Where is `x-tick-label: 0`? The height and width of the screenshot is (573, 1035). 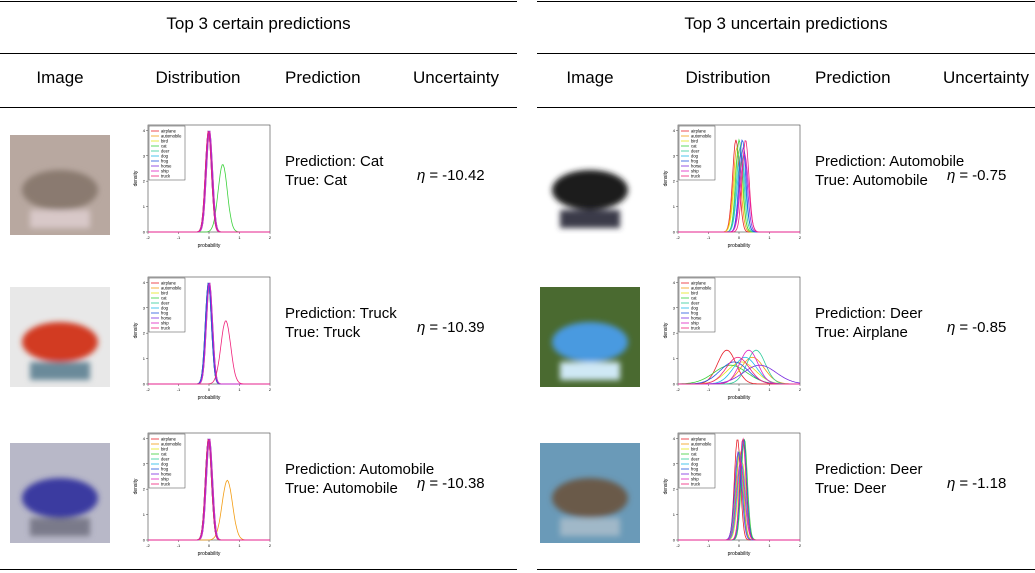 x-tick-label: 0 is located at coordinates (739, 237).